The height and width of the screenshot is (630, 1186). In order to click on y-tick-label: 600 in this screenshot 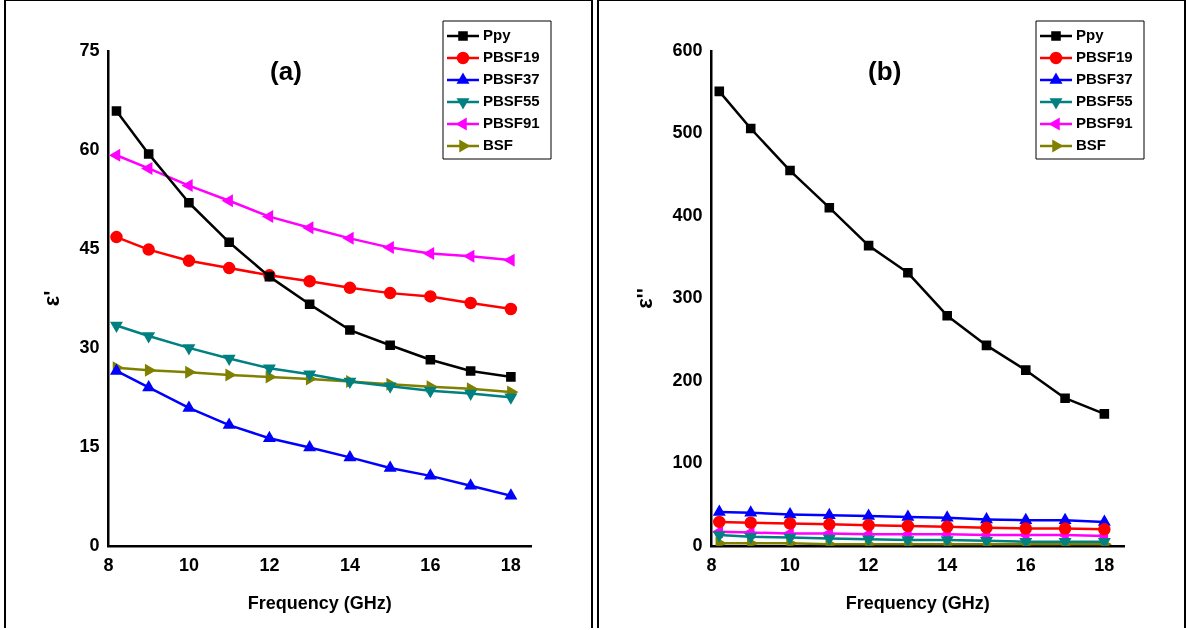, I will do `click(687, 49)`.